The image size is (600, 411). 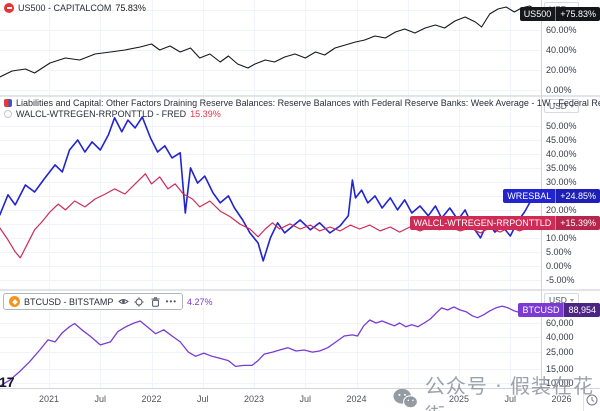 I want to click on time-tick-label: 2026, so click(x=561, y=399).